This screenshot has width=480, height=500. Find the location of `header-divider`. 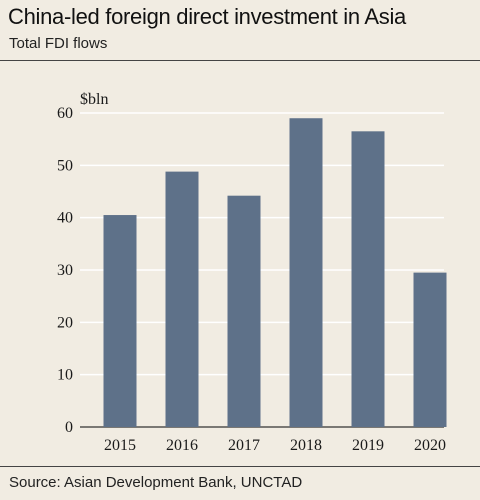

header-divider is located at coordinates (240, 60).